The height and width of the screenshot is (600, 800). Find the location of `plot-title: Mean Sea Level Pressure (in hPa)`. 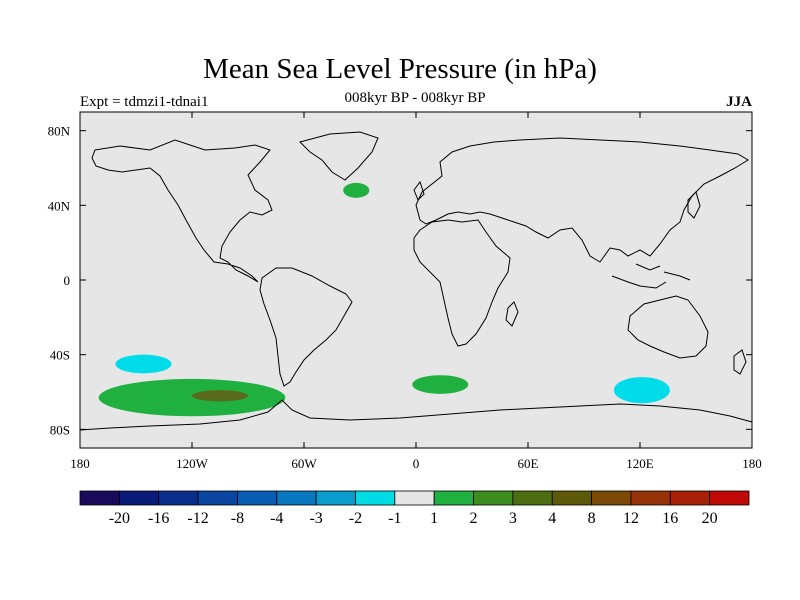

plot-title: Mean Sea Level Pressure (in hPa) is located at coordinates (400, 69).